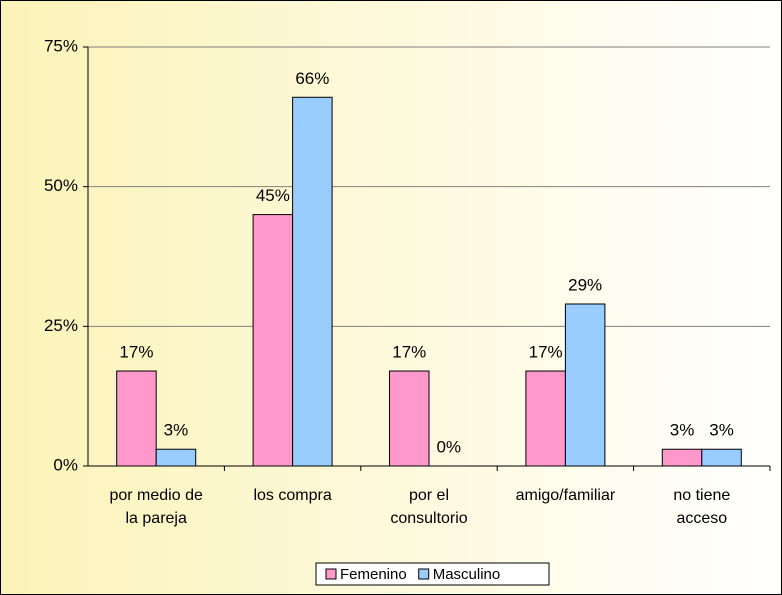  What do you see at coordinates (429, 507) in the screenshot?
I see `x-tick-label: por el consultorio` at bounding box center [429, 507].